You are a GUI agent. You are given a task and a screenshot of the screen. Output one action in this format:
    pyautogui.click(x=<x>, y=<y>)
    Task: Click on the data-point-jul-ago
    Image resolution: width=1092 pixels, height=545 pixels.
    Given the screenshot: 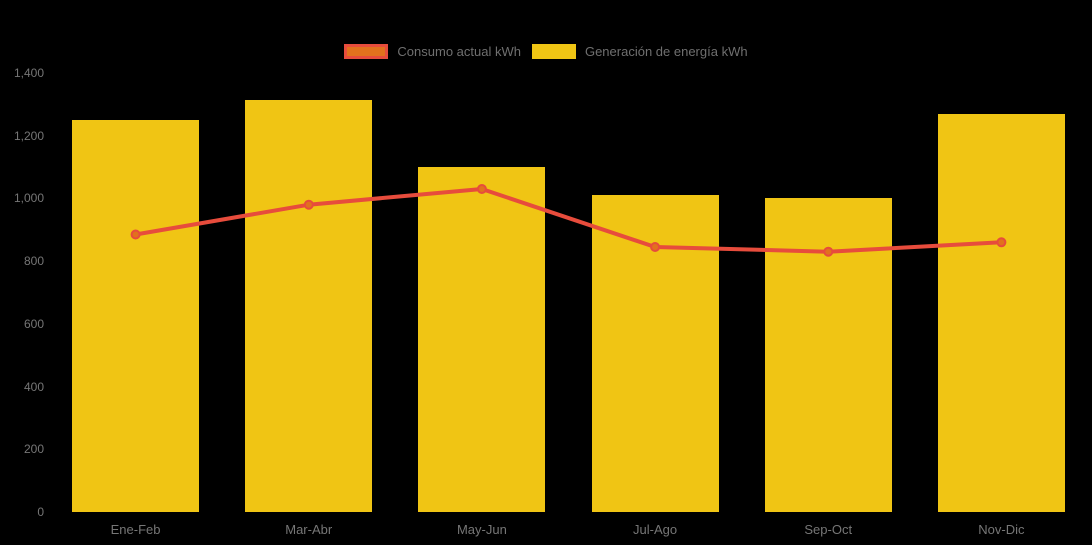 What is the action you would take?
    pyautogui.click(x=655, y=247)
    